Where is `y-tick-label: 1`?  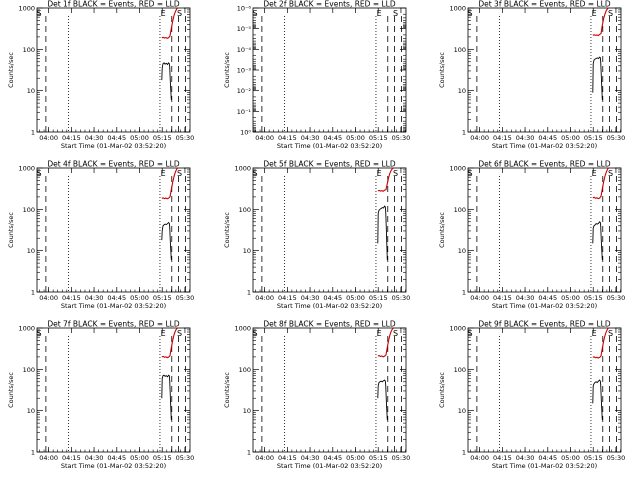
y-tick-label: 1 is located at coordinates (33, 133).